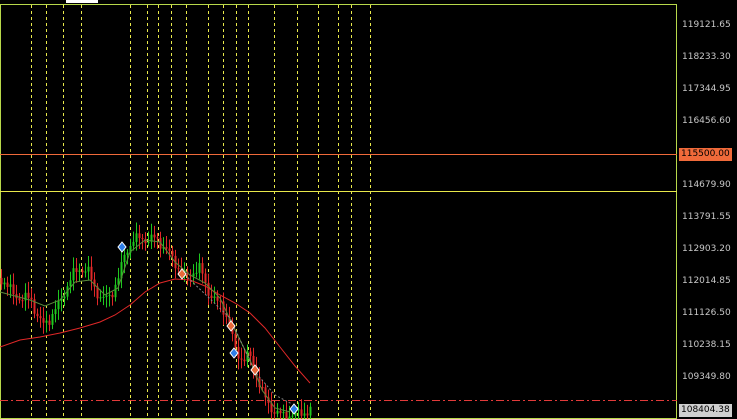 The image size is (737, 419). I want to click on price-level-tag: 115500.00, so click(705, 154).